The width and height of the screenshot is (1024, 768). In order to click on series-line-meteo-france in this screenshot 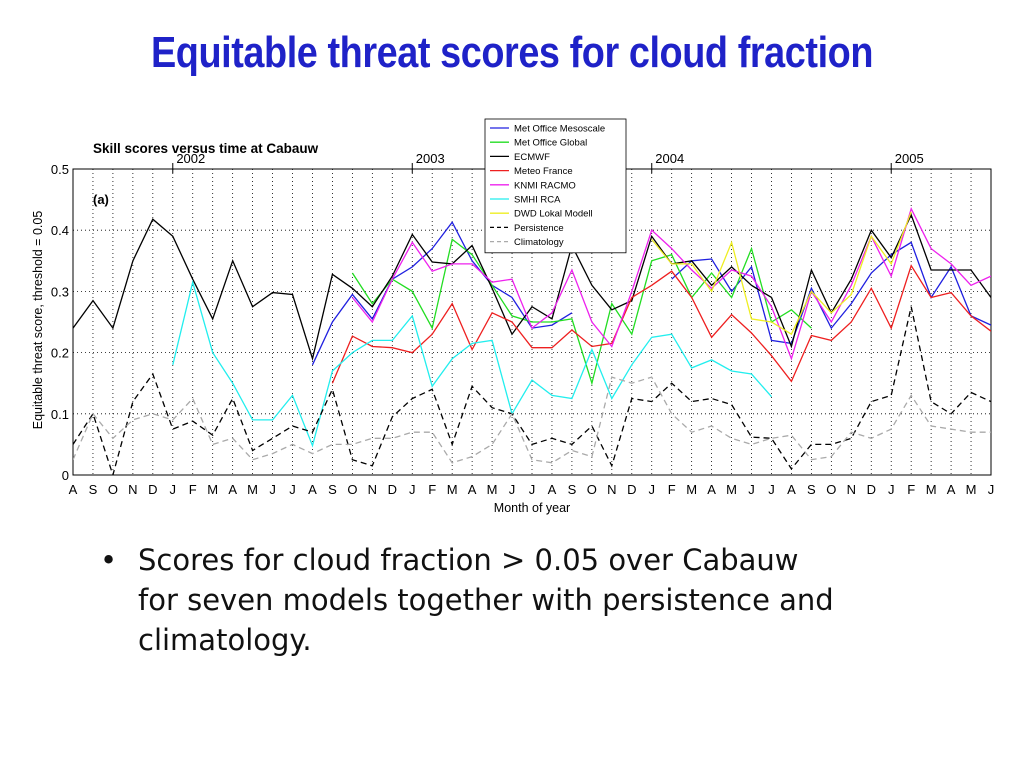, I will do `click(661, 324)`.